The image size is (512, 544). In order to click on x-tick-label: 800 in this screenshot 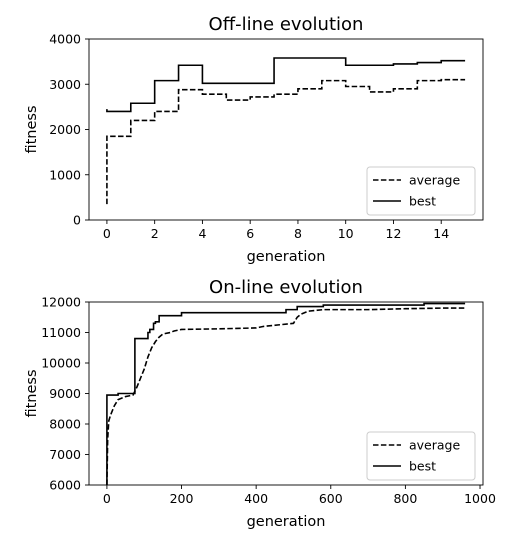, I will do `click(405, 498)`.